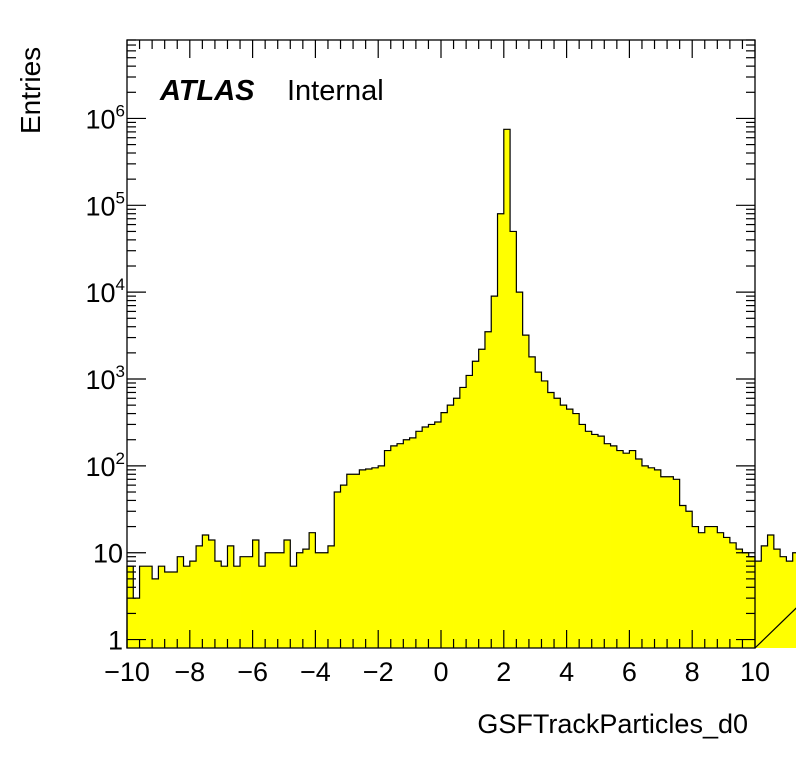  What do you see at coordinates (120, 197) in the screenshot?
I see `y-tick-exponent: 5` at bounding box center [120, 197].